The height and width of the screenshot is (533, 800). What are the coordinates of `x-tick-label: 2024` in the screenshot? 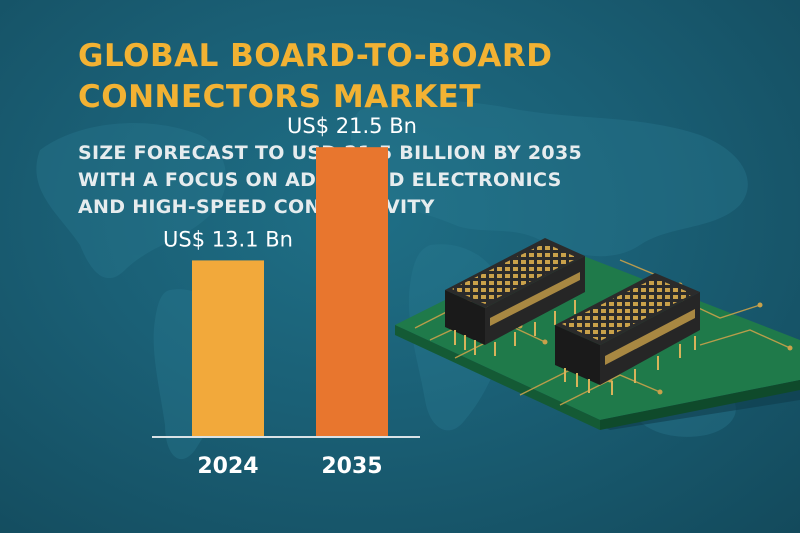 It's located at (227, 466).